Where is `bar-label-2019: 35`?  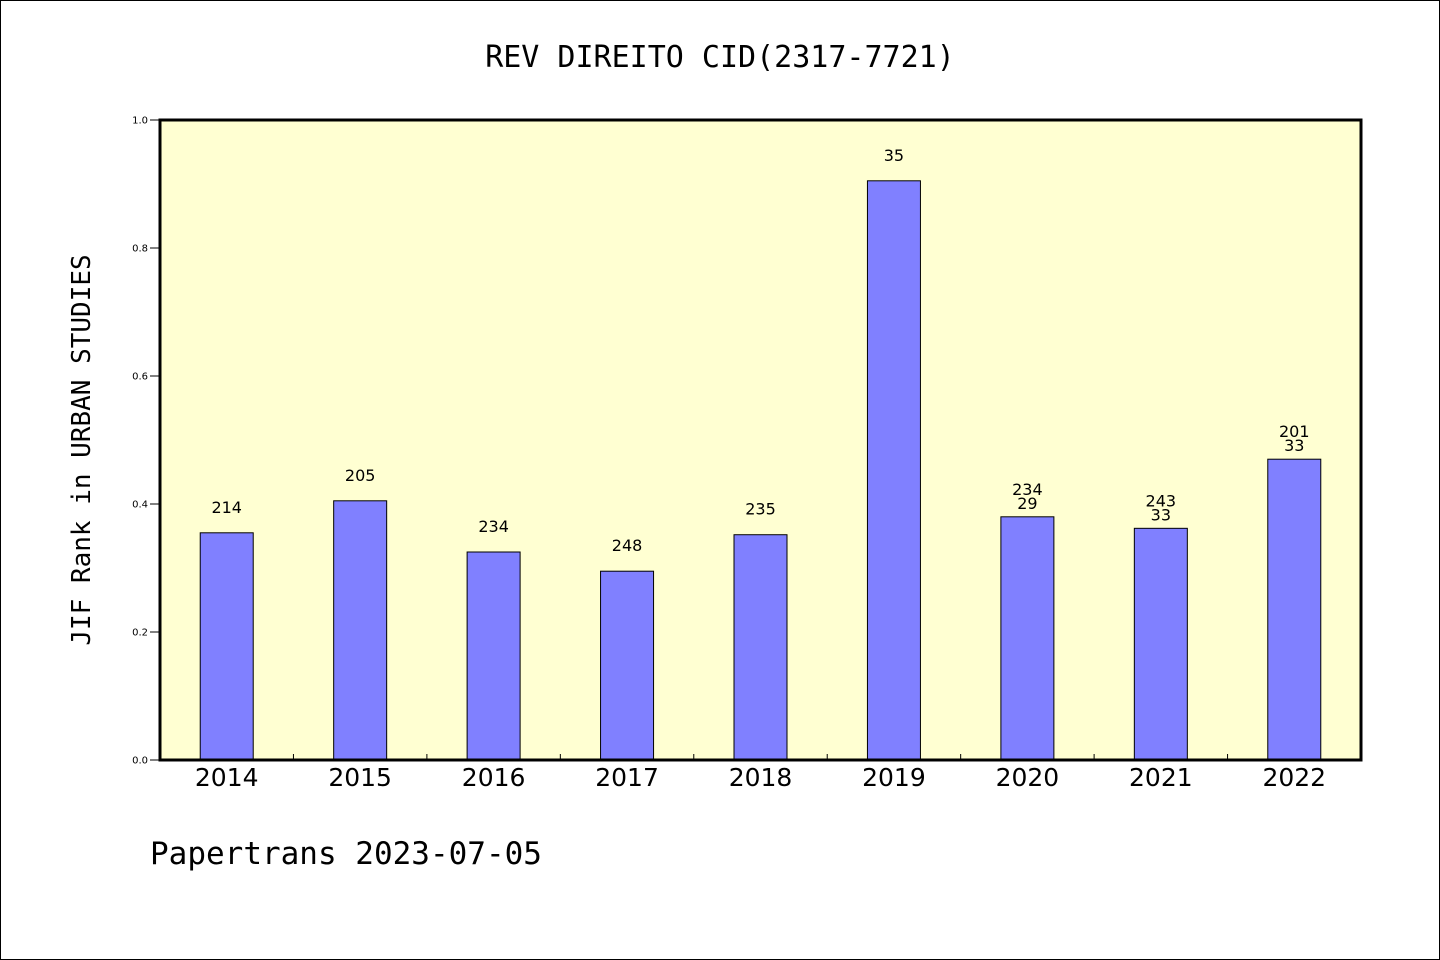 bar-label-2019: 35 is located at coordinates (894, 155).